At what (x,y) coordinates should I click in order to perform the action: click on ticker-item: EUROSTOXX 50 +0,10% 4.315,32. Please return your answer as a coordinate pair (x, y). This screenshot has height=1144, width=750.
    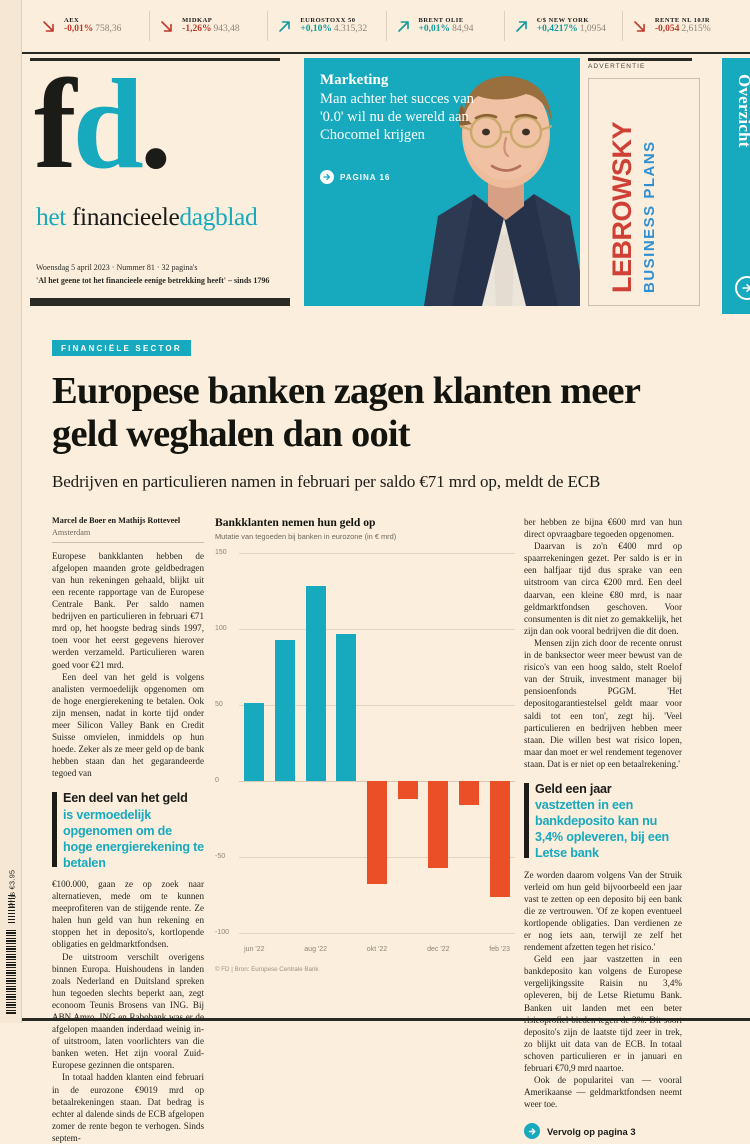
    Looking at the image, I should click on (326, 26).